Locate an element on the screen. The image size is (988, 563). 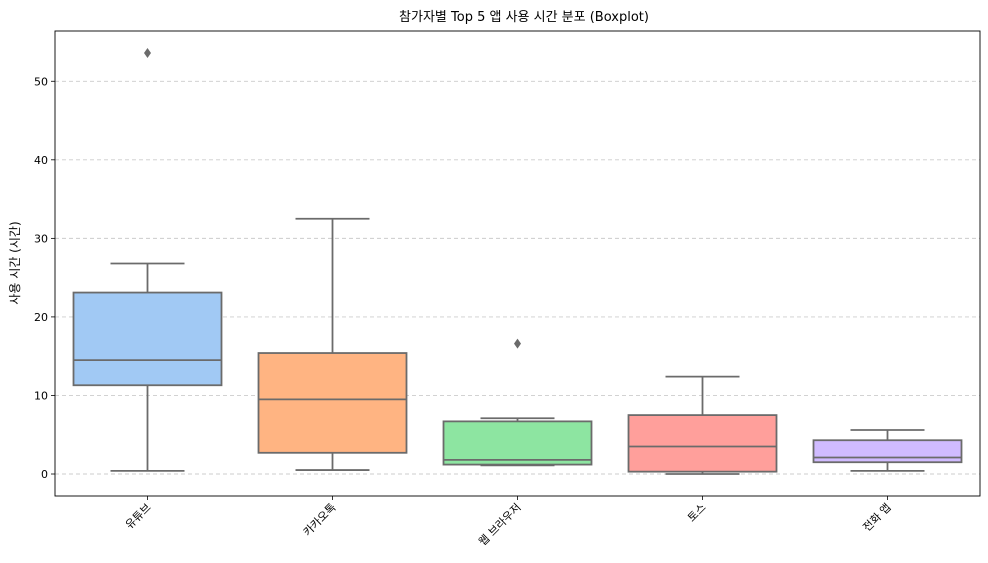
y-tick-label: 20 is located at coordinates (41, 317).